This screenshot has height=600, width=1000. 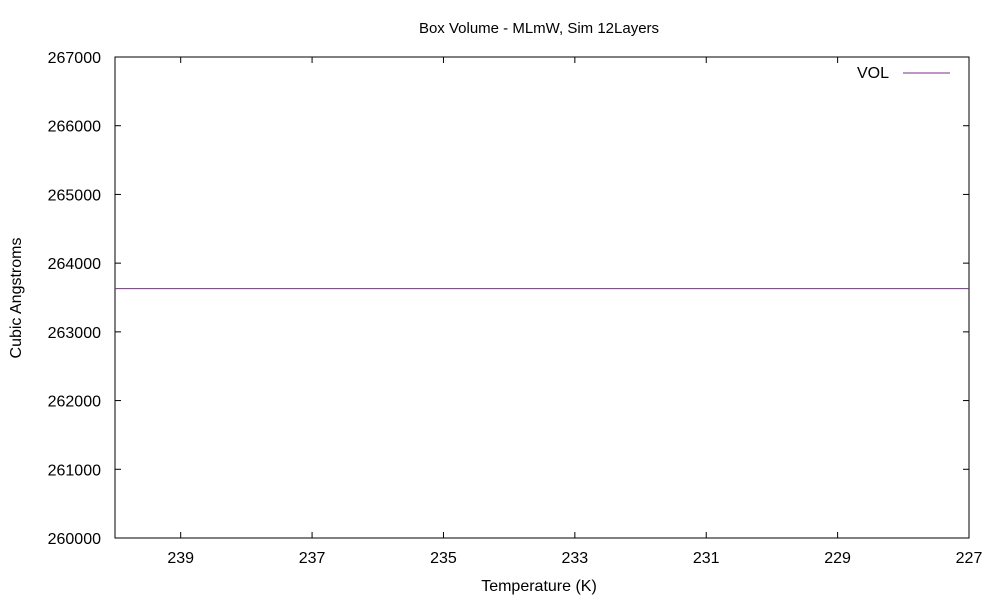 I want to click on y-tick-label: 260000, so click(x=74, y=539).